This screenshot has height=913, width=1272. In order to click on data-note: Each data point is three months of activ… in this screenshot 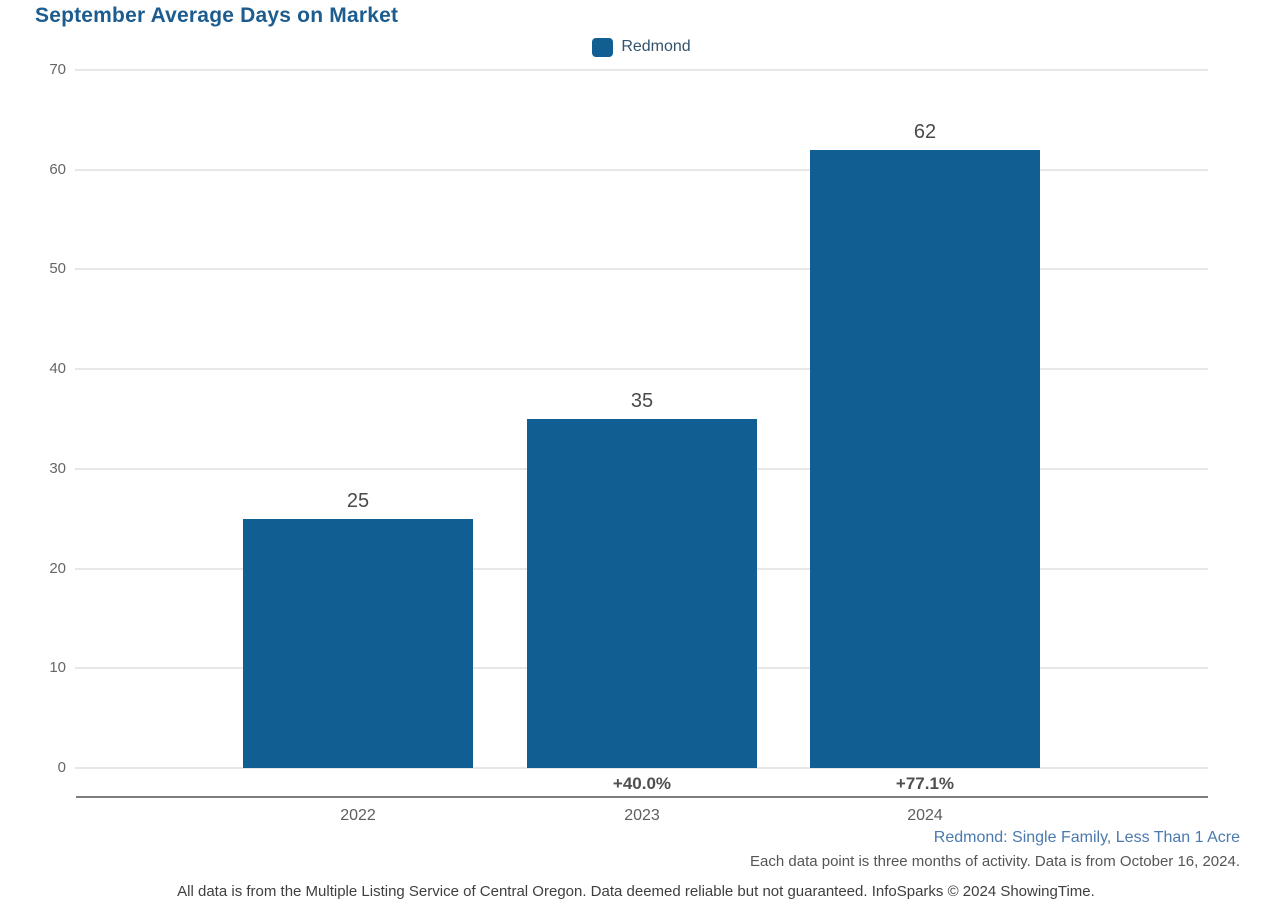, I will do `click(995, 861)`.